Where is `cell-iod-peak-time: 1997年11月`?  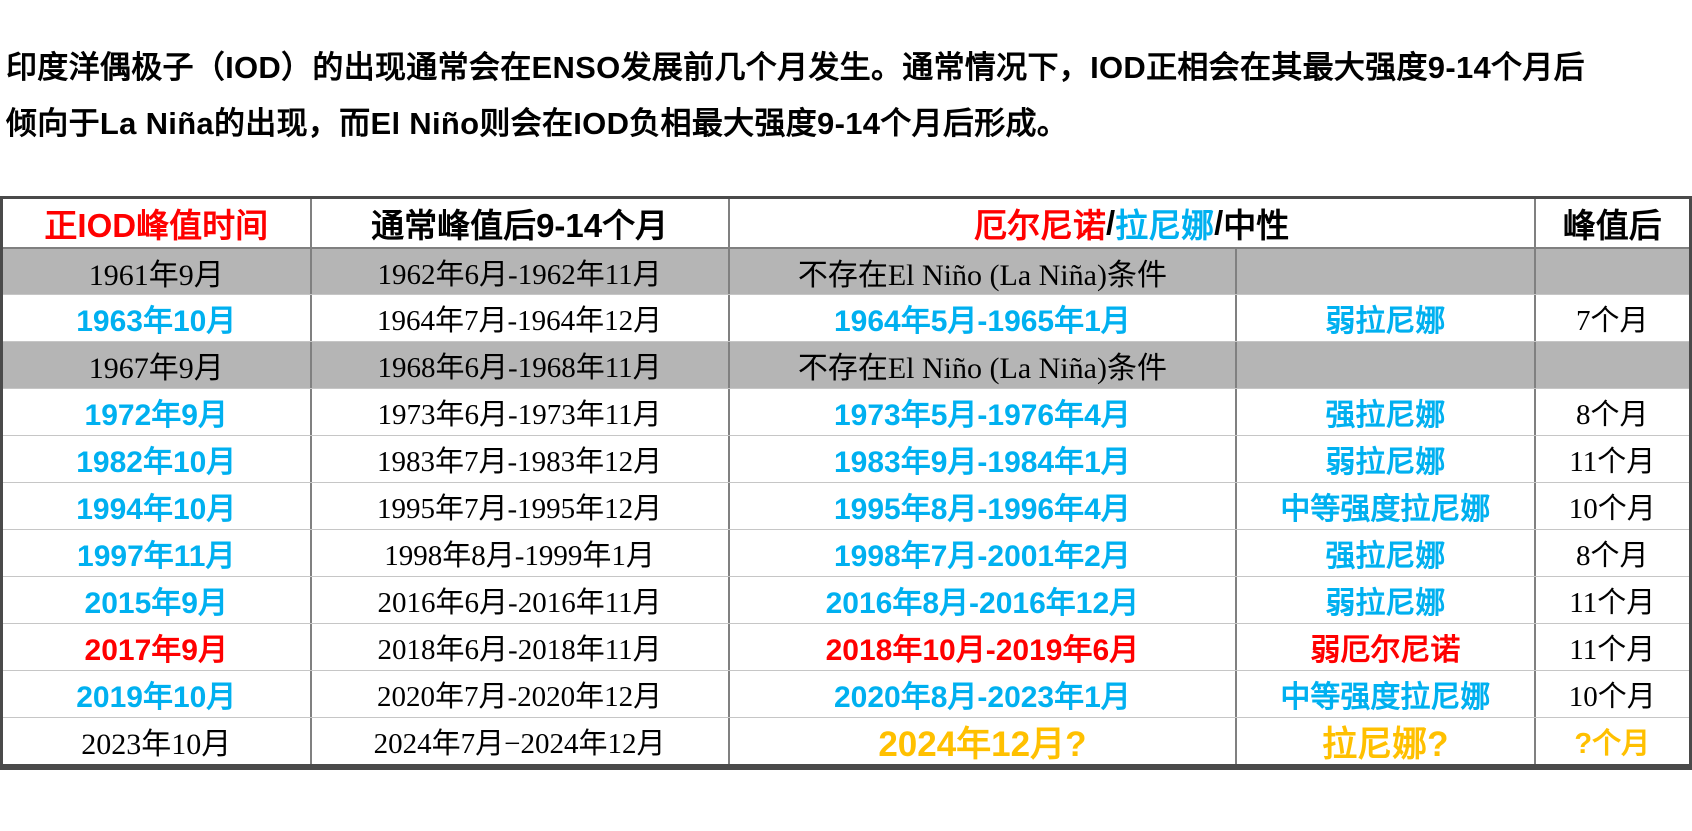 cell-iod-peak-time: 1997年11月 is located at coordinates (157, 553).